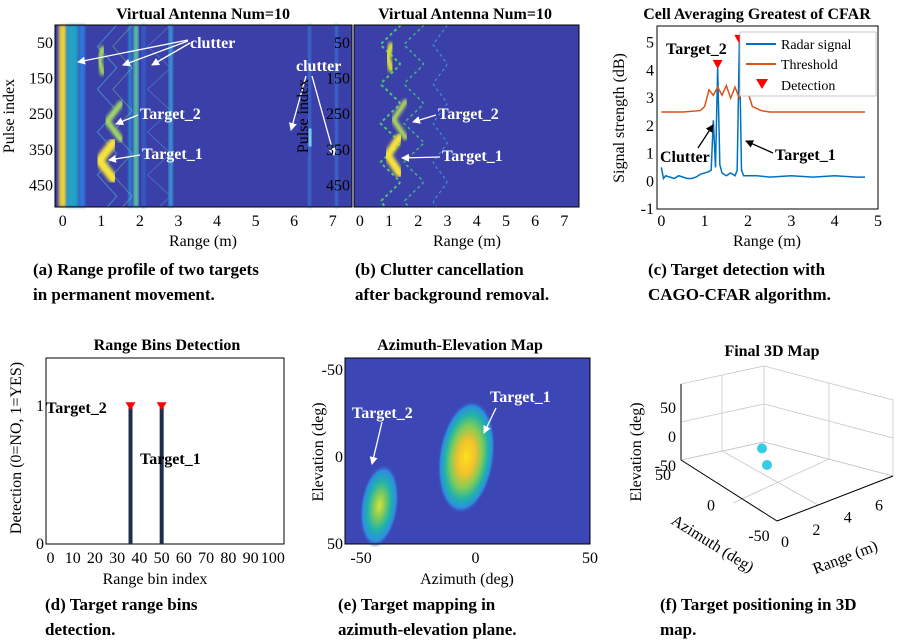 The image size is (920, 644). What do you see at coordinates (178, 221) in the screenshot?
I see `panel-a-xtick: 3` at bounding box center [178, 221].